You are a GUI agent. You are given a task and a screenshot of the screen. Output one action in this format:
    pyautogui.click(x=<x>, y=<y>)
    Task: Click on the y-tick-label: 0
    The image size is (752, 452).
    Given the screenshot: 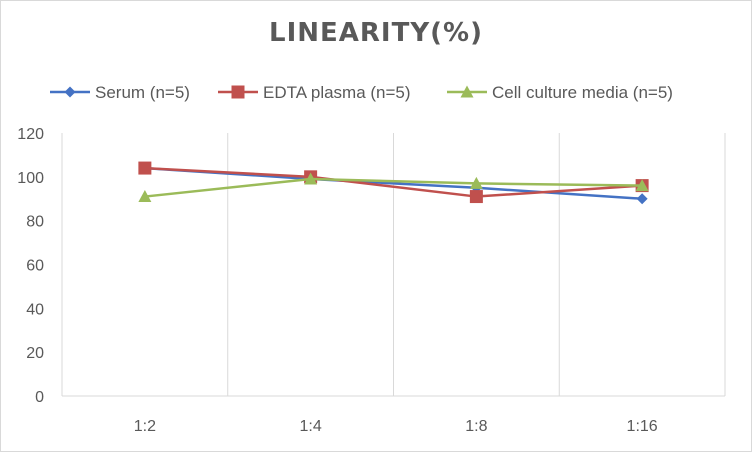 What is the action you would take?
    pyautogui.click(x=39, y=397)
    